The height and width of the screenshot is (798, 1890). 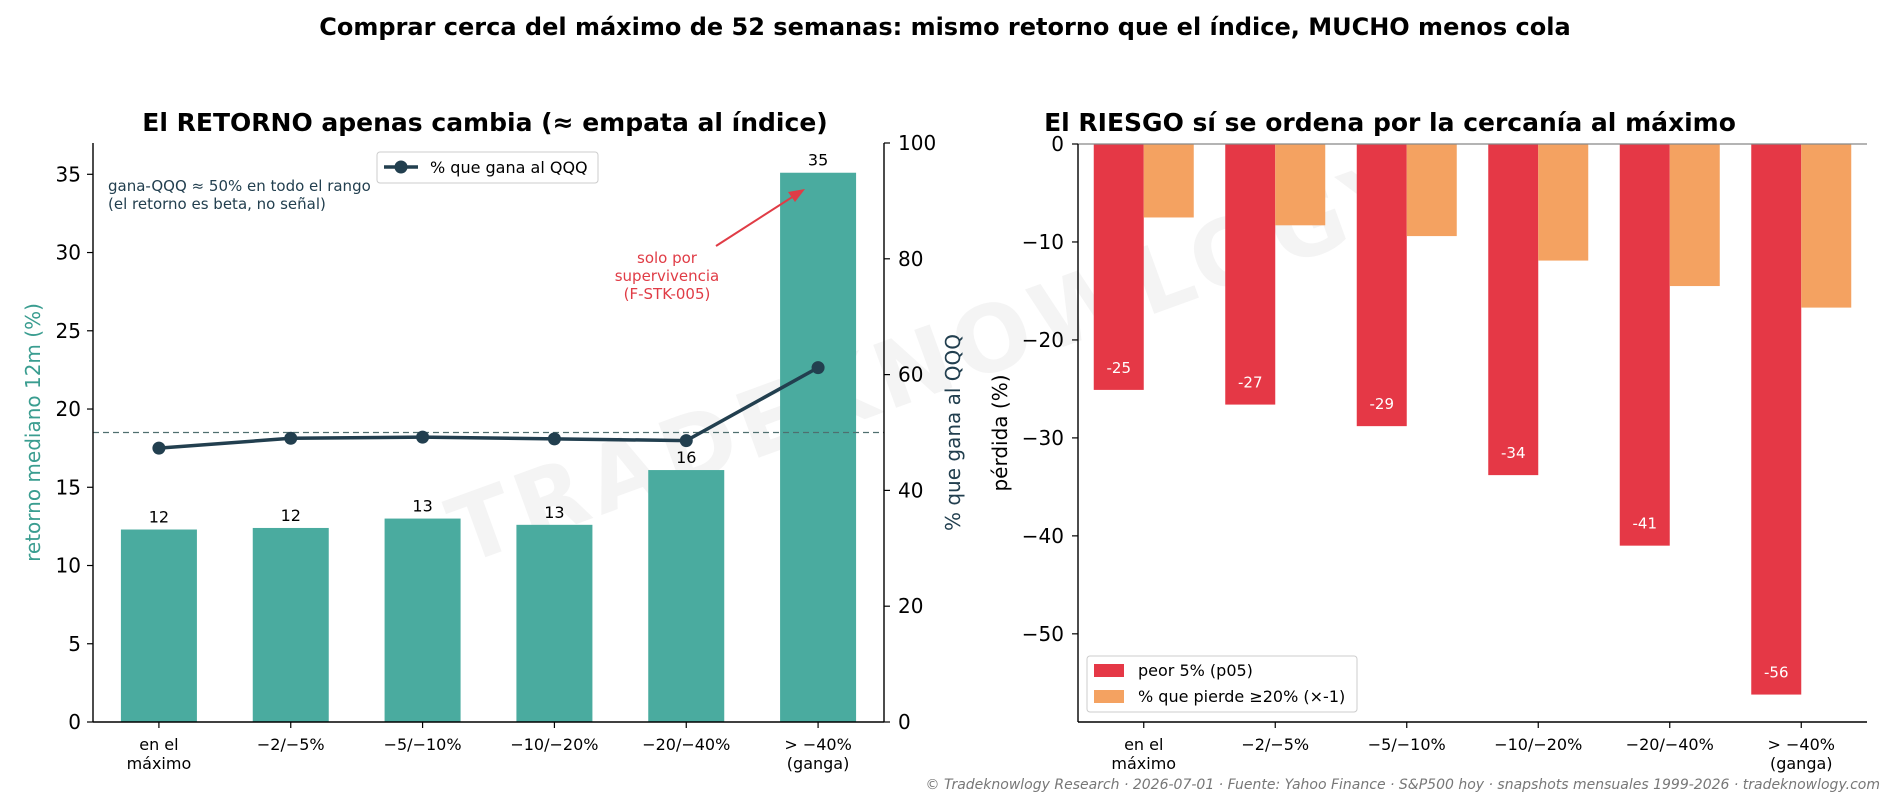 I want to click on legend-label: peor 5% (p05), so click(x=1195, y=670).